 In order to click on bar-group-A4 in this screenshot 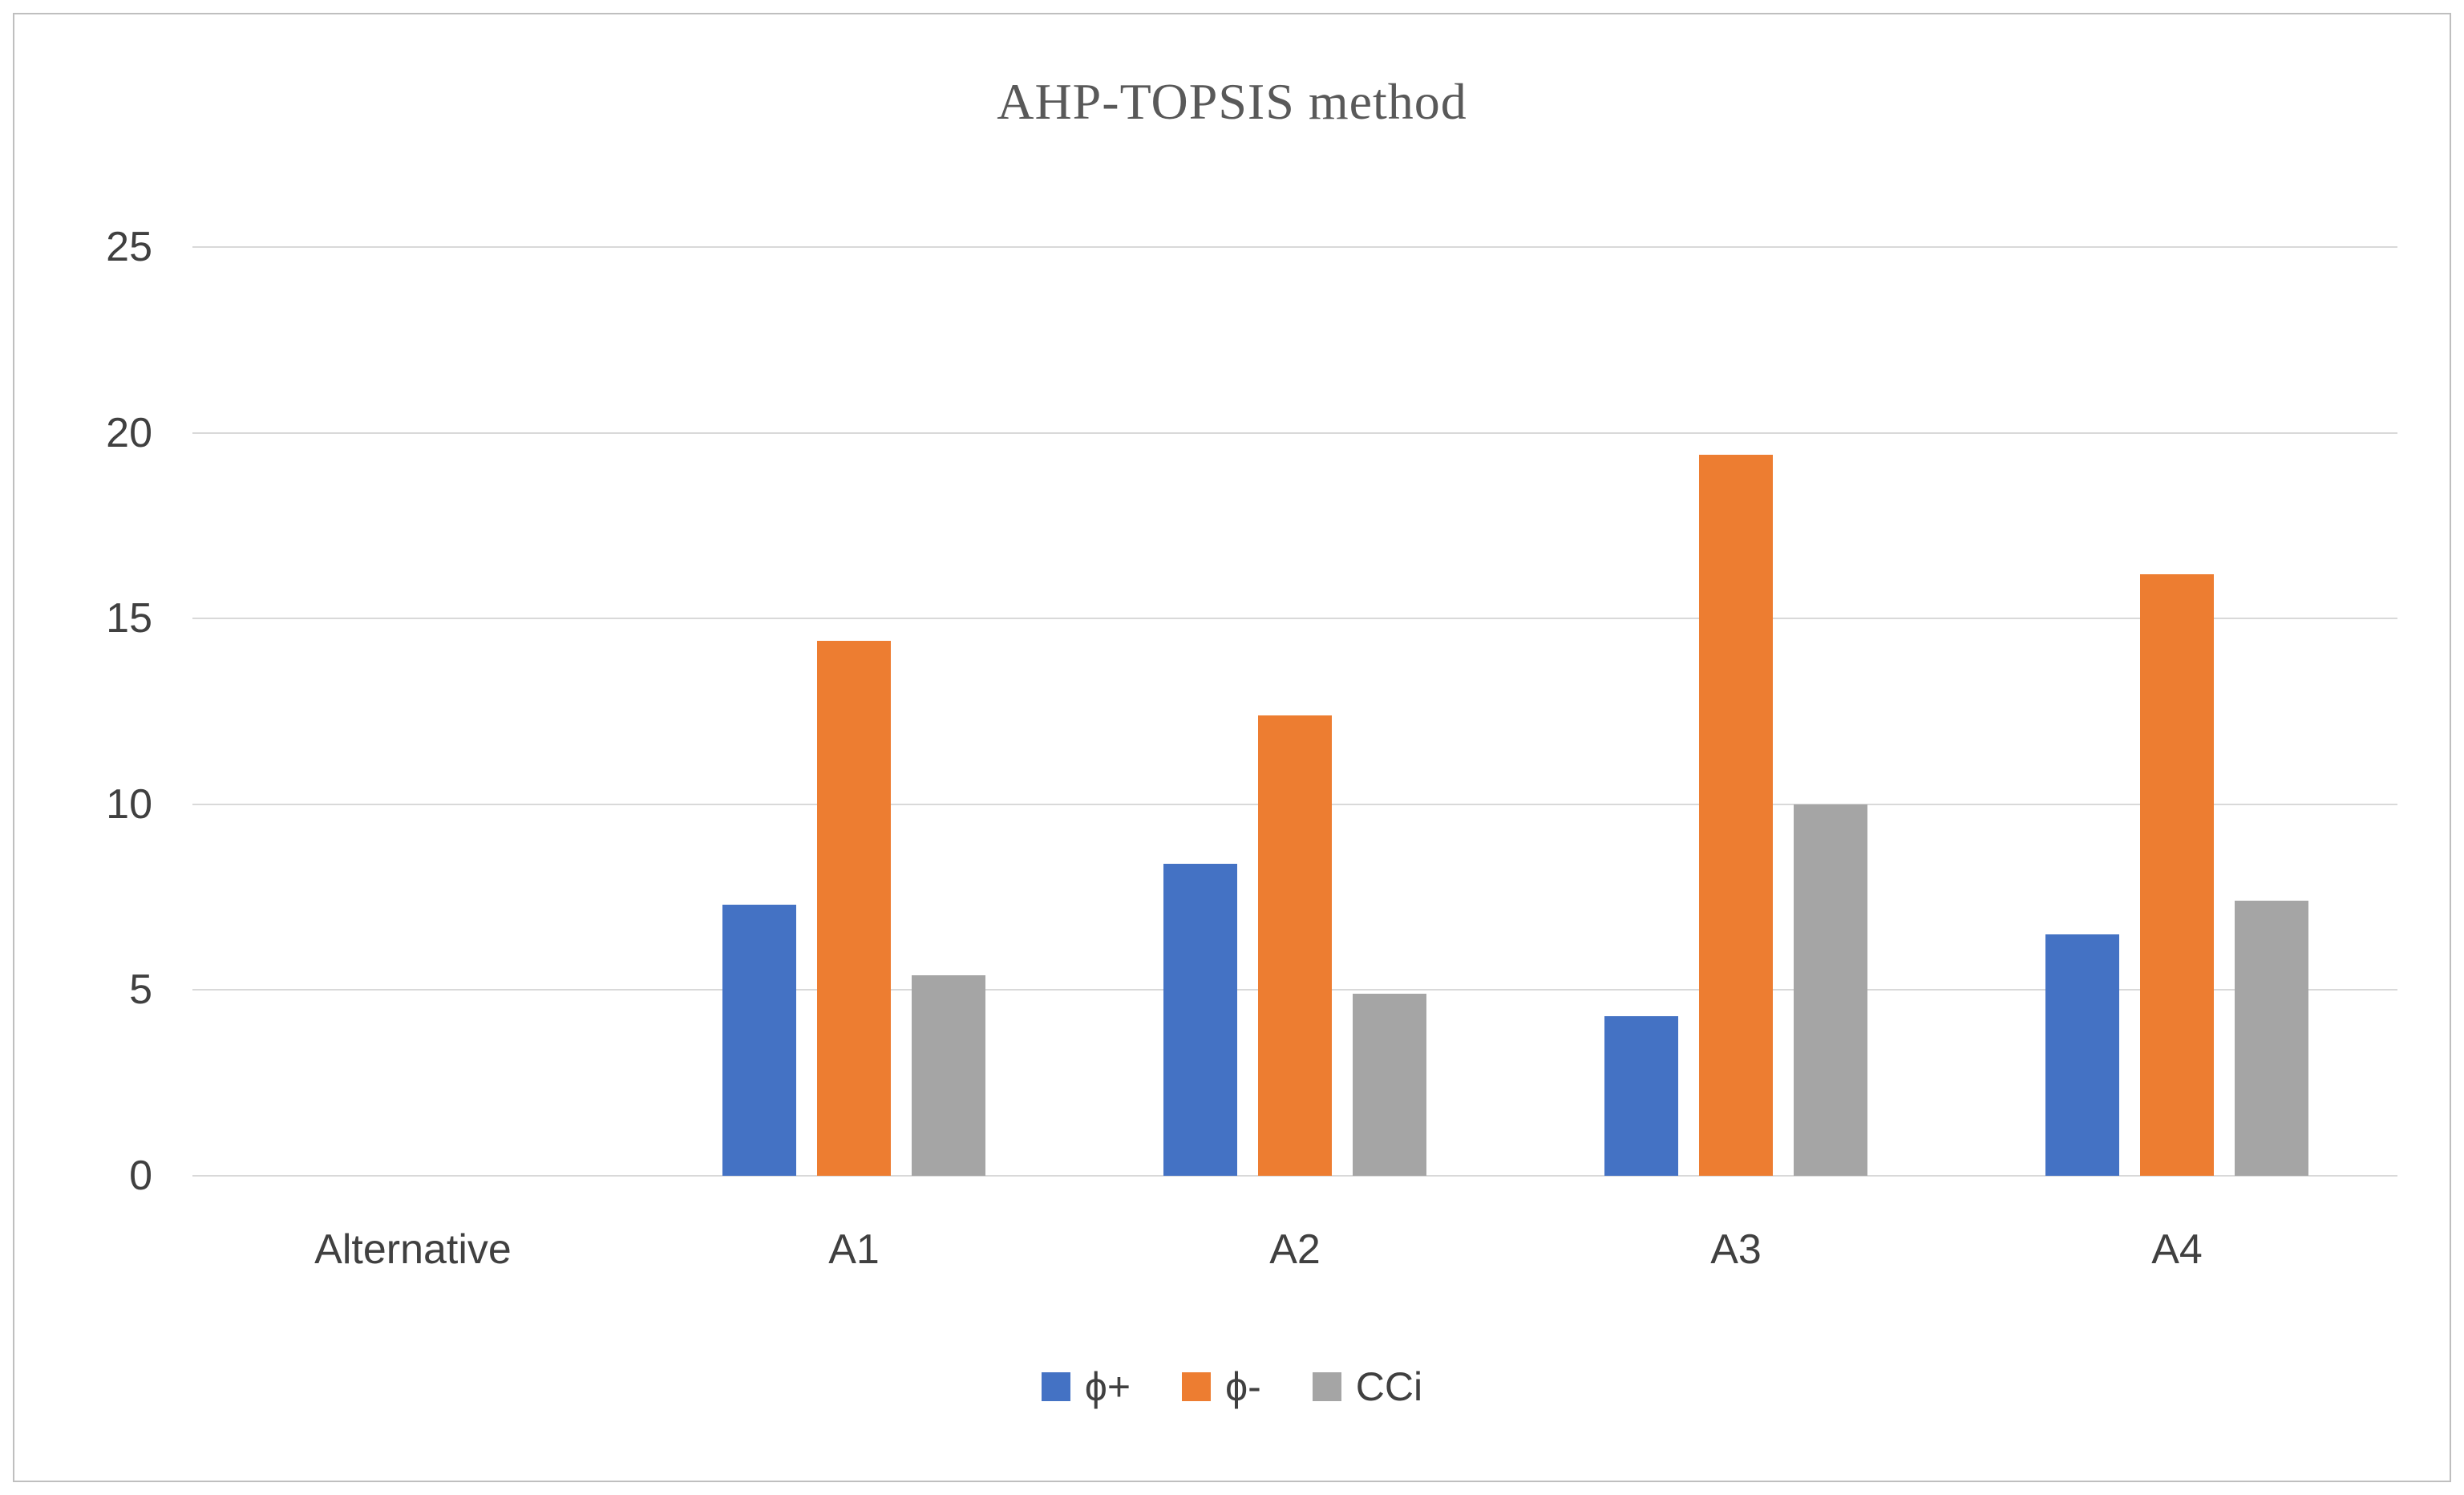, I will do `click(2176, 711)`.